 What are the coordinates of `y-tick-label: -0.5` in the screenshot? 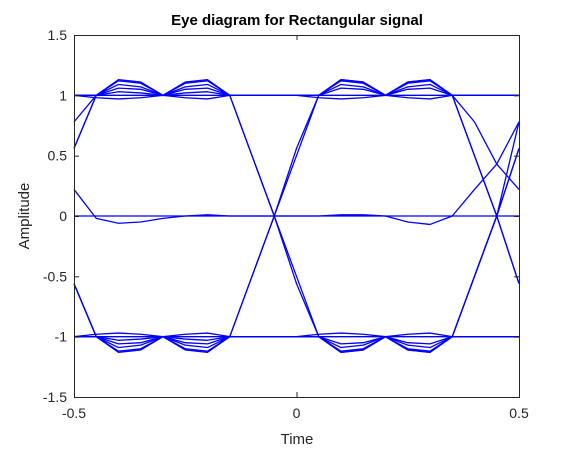 It's located at (55, 276).